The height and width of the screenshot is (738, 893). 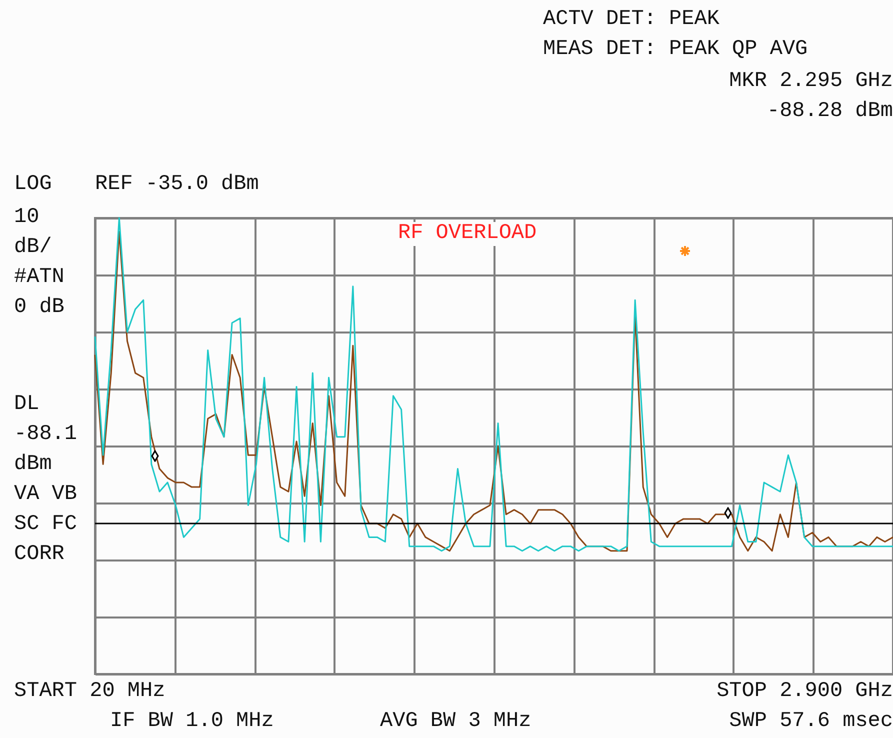 What do you see at coordinates (192, 722) in the screenshot?
I see `text: IF BW 1.0 MHz` at bounding box center [192, 722].